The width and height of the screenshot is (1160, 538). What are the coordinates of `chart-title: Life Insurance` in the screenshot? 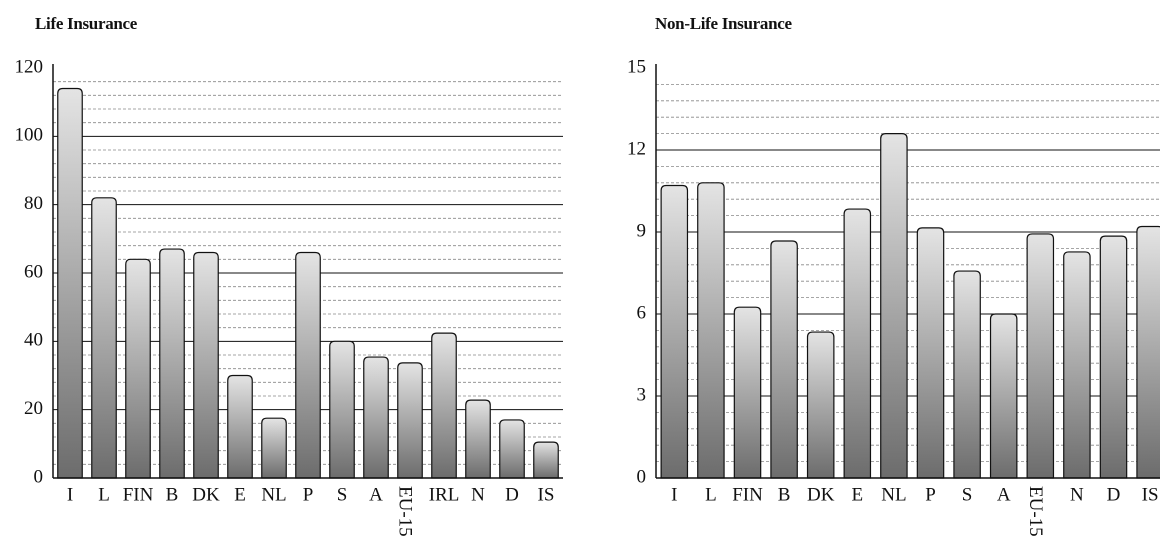 It's located at (86, 23).